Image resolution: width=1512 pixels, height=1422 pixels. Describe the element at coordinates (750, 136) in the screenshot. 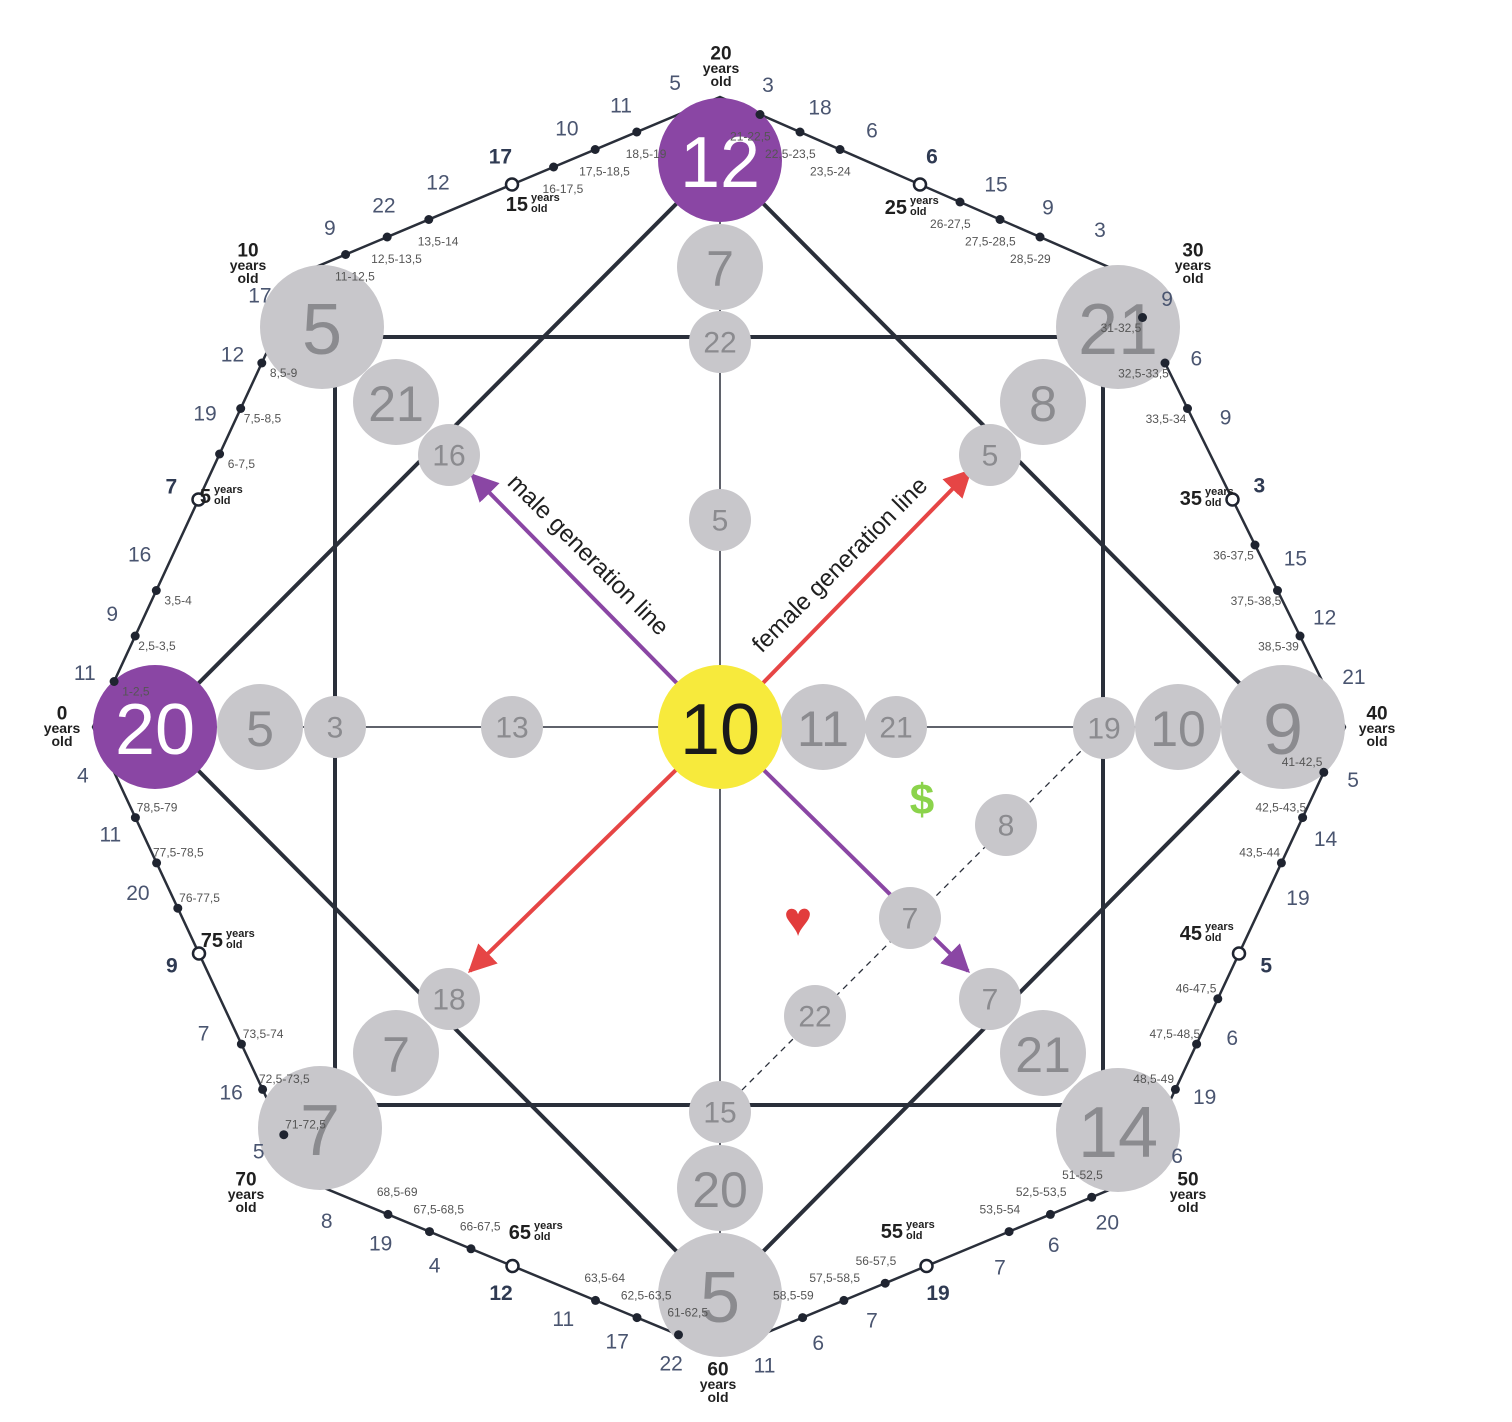

I see `age-range-label: 21-22,5` at that location.